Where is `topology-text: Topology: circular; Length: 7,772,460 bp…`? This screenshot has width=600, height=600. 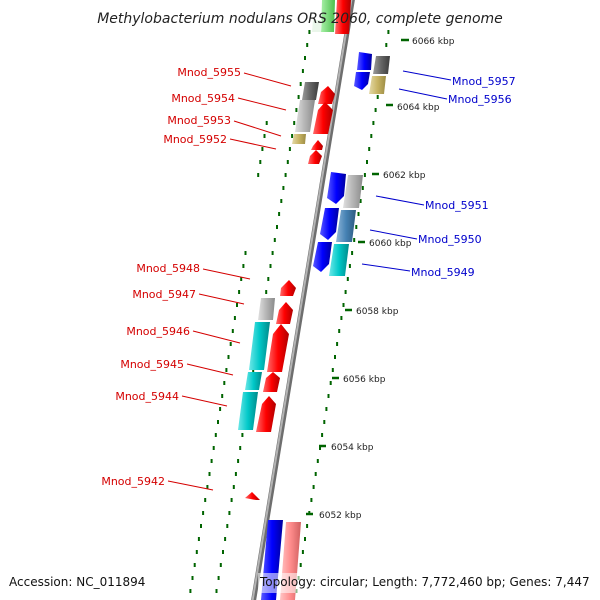 topology-text: Topology: circular; Length: 7,772,460 bp… is located at coordinates (424, 582).